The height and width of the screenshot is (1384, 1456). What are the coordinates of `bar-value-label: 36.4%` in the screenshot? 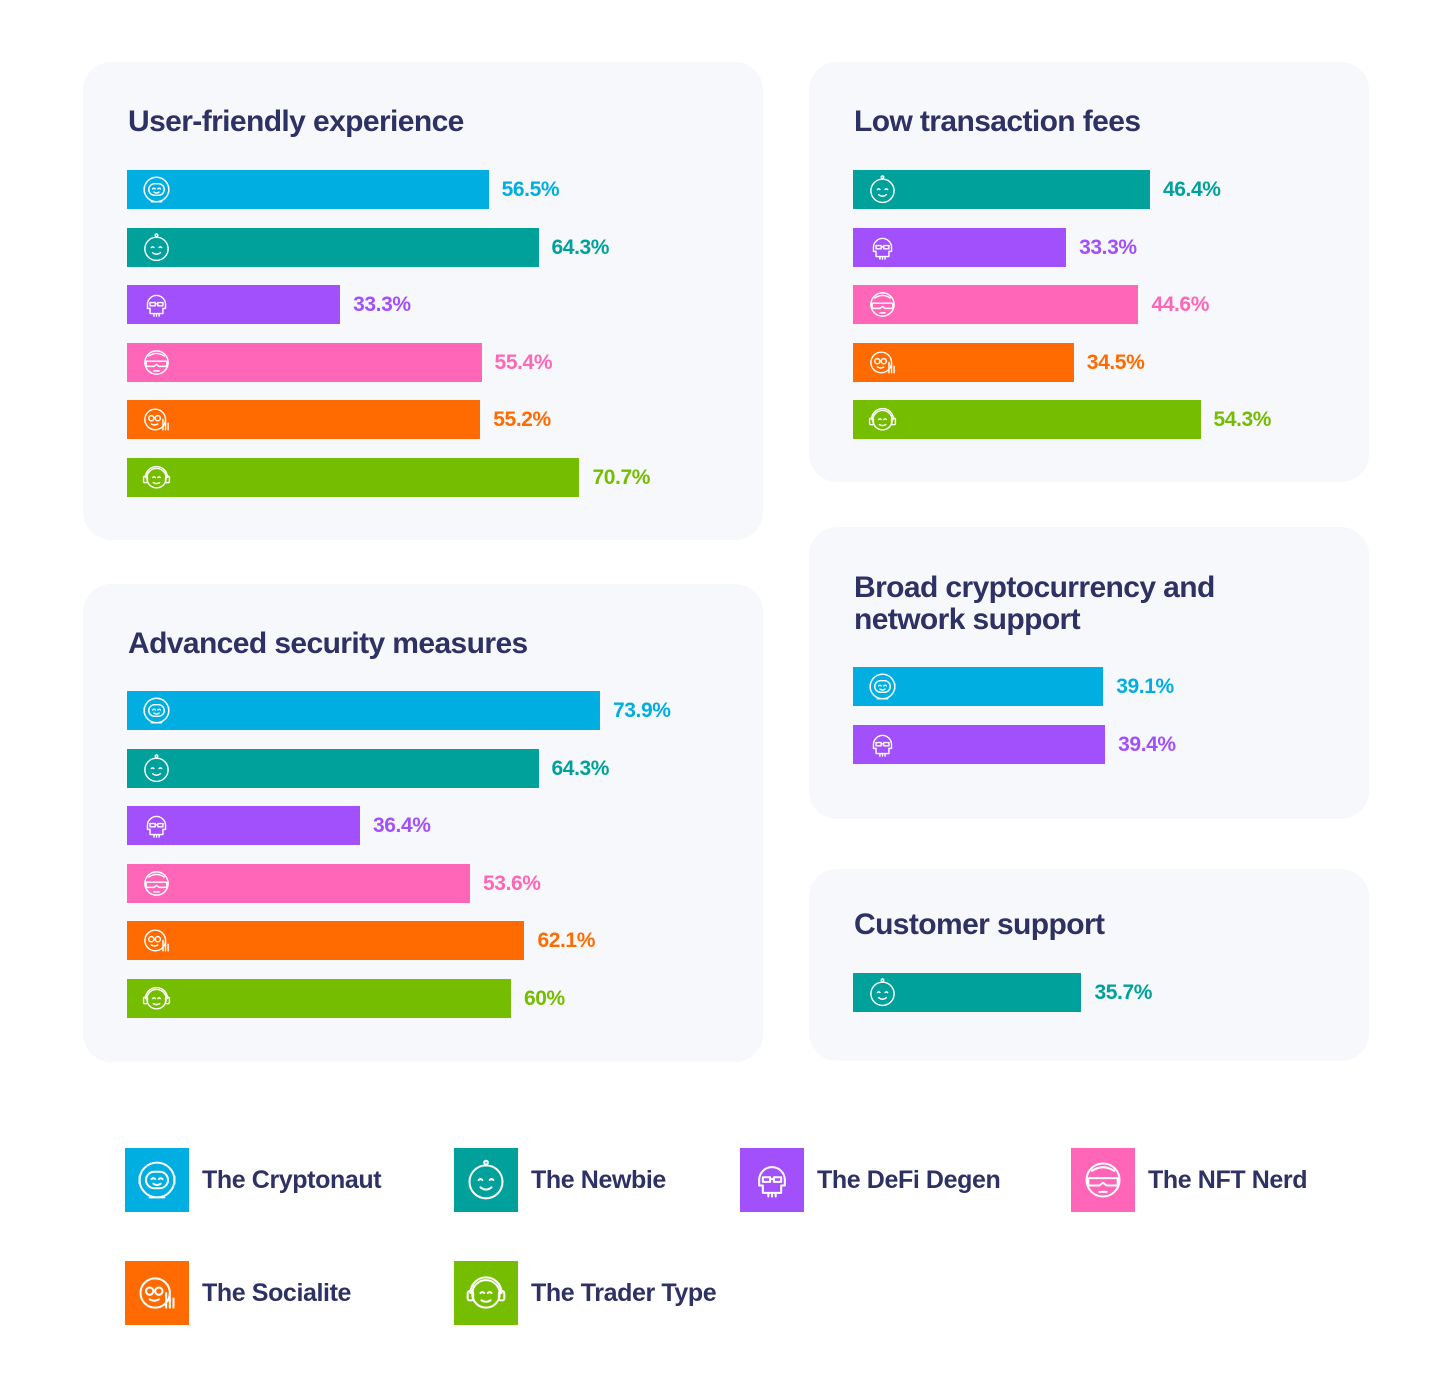 It's located at (401, 826).